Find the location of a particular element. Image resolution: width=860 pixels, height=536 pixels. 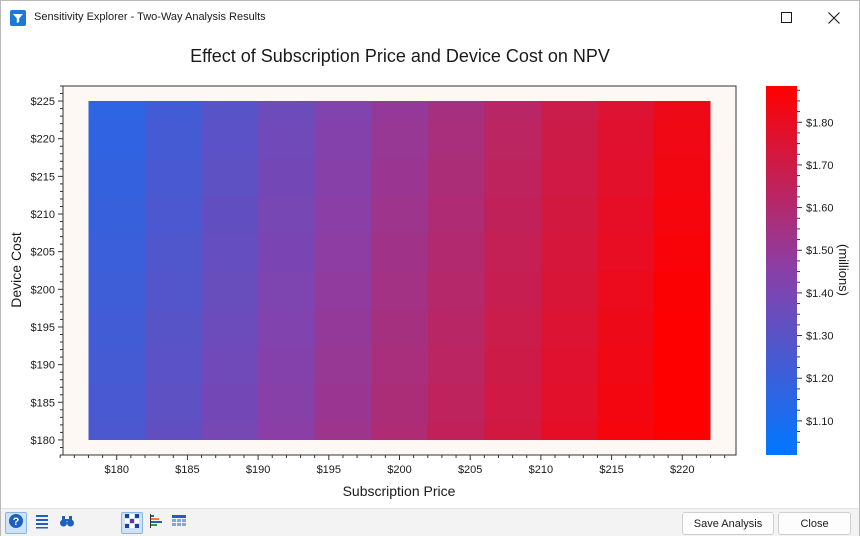

x-tick-label: $220 is located at coordinates (682, 470).